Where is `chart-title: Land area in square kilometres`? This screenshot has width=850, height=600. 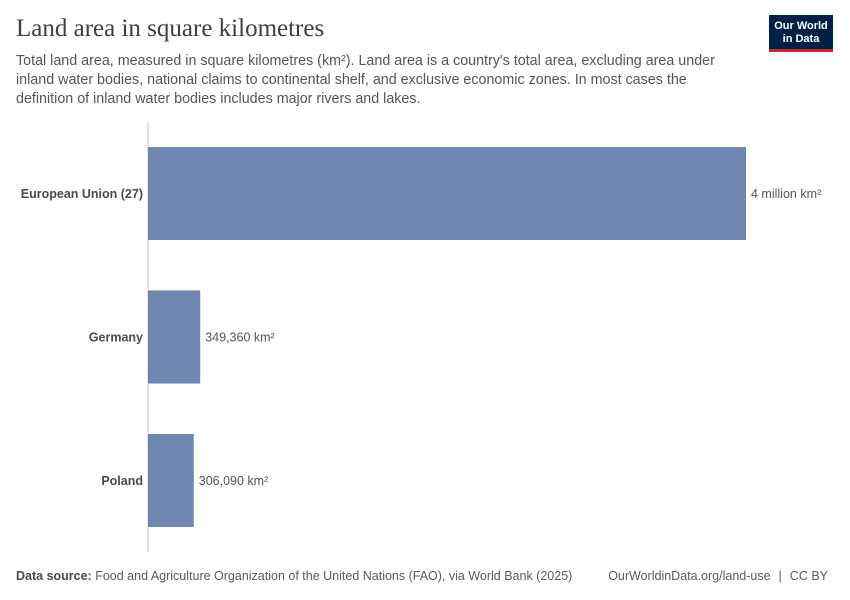 chart-title: Land area in square kilometres is located at coordinates (170, 28).